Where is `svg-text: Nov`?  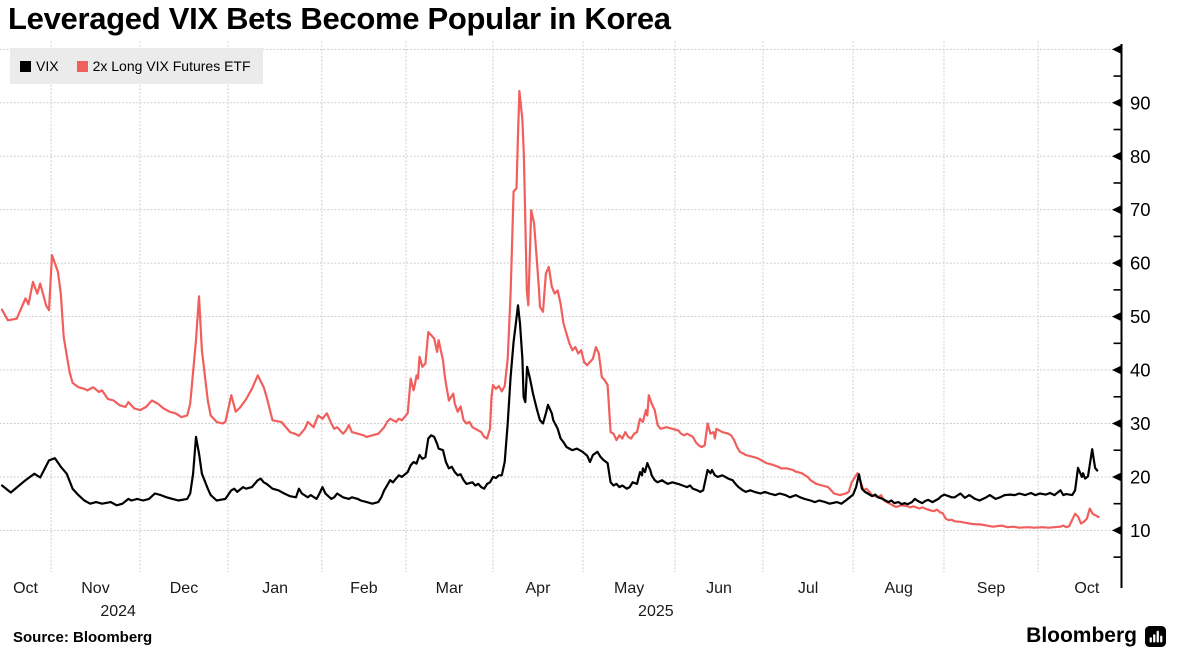 svg-text: Nov is located at coordinates (95, 588).